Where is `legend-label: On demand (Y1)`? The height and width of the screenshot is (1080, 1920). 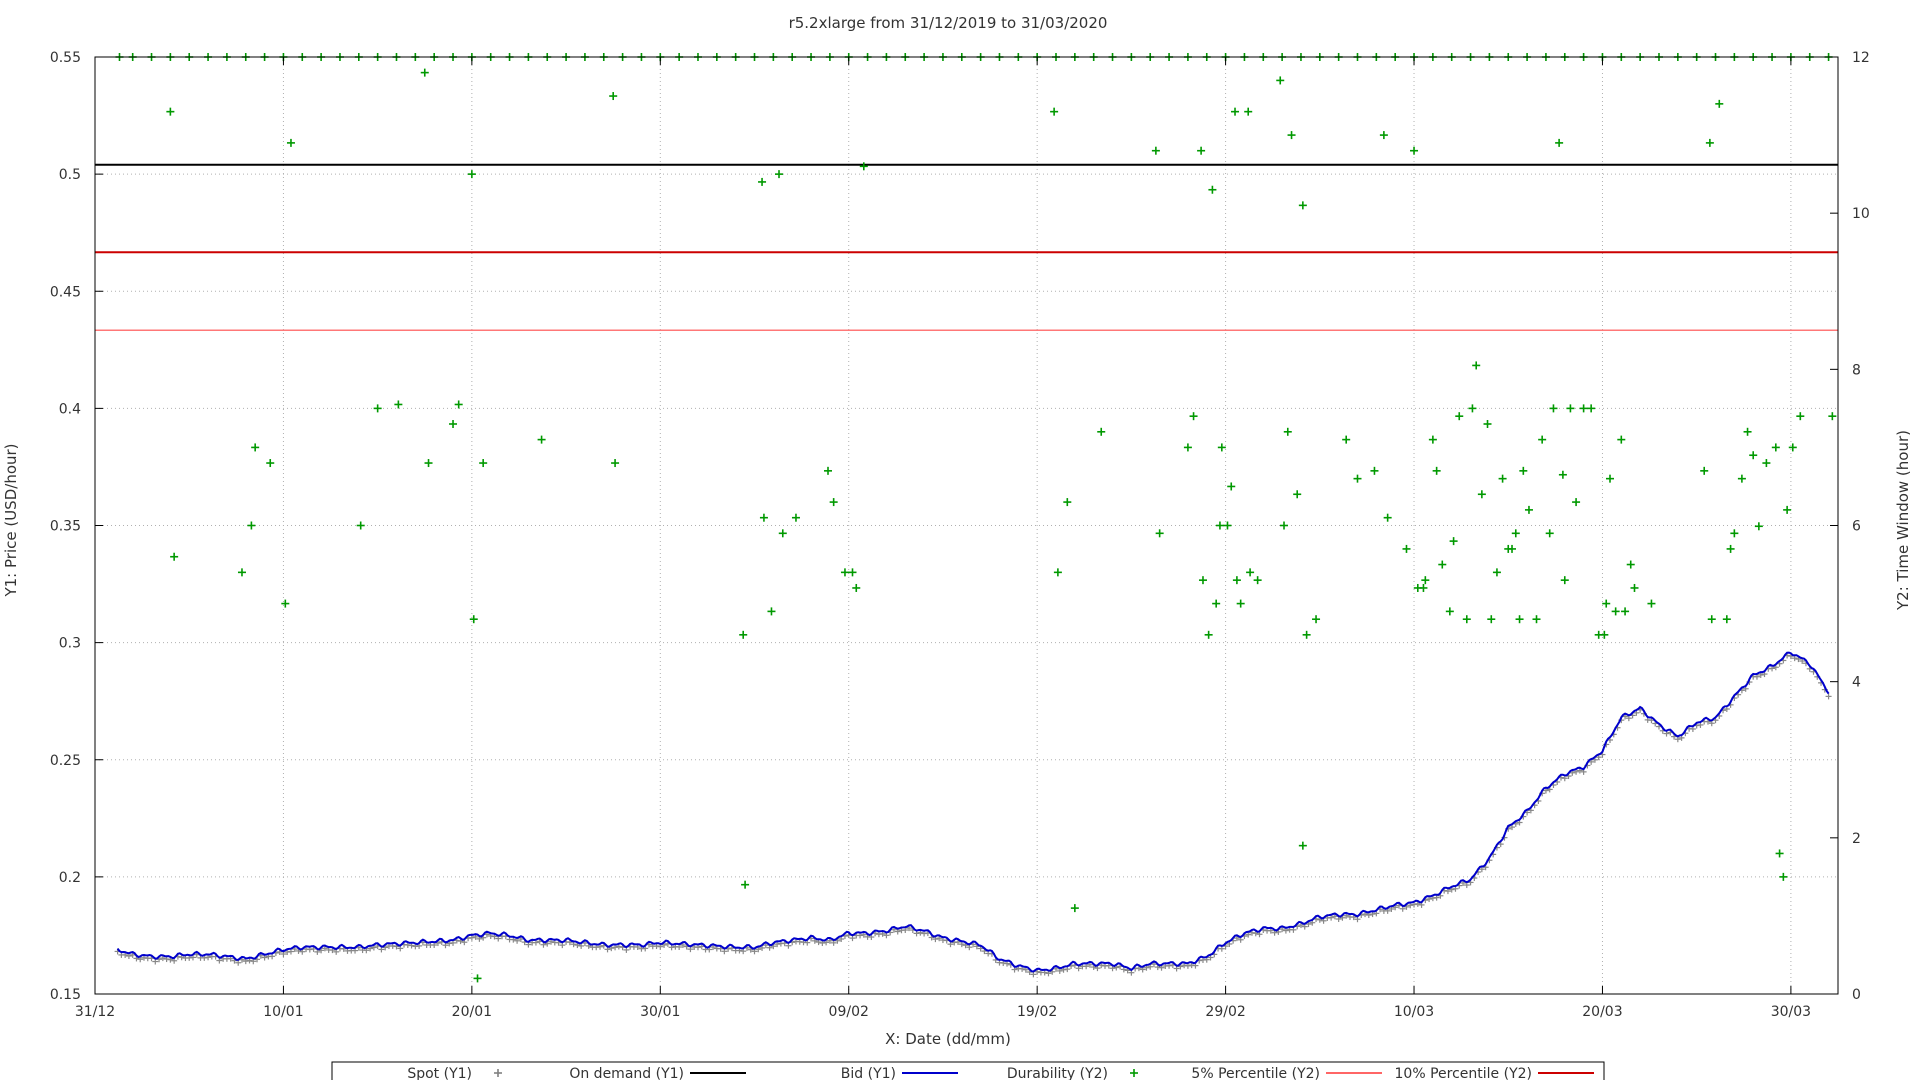
legend-label: On demand (Y1) is located at coordinates (626, 1073).